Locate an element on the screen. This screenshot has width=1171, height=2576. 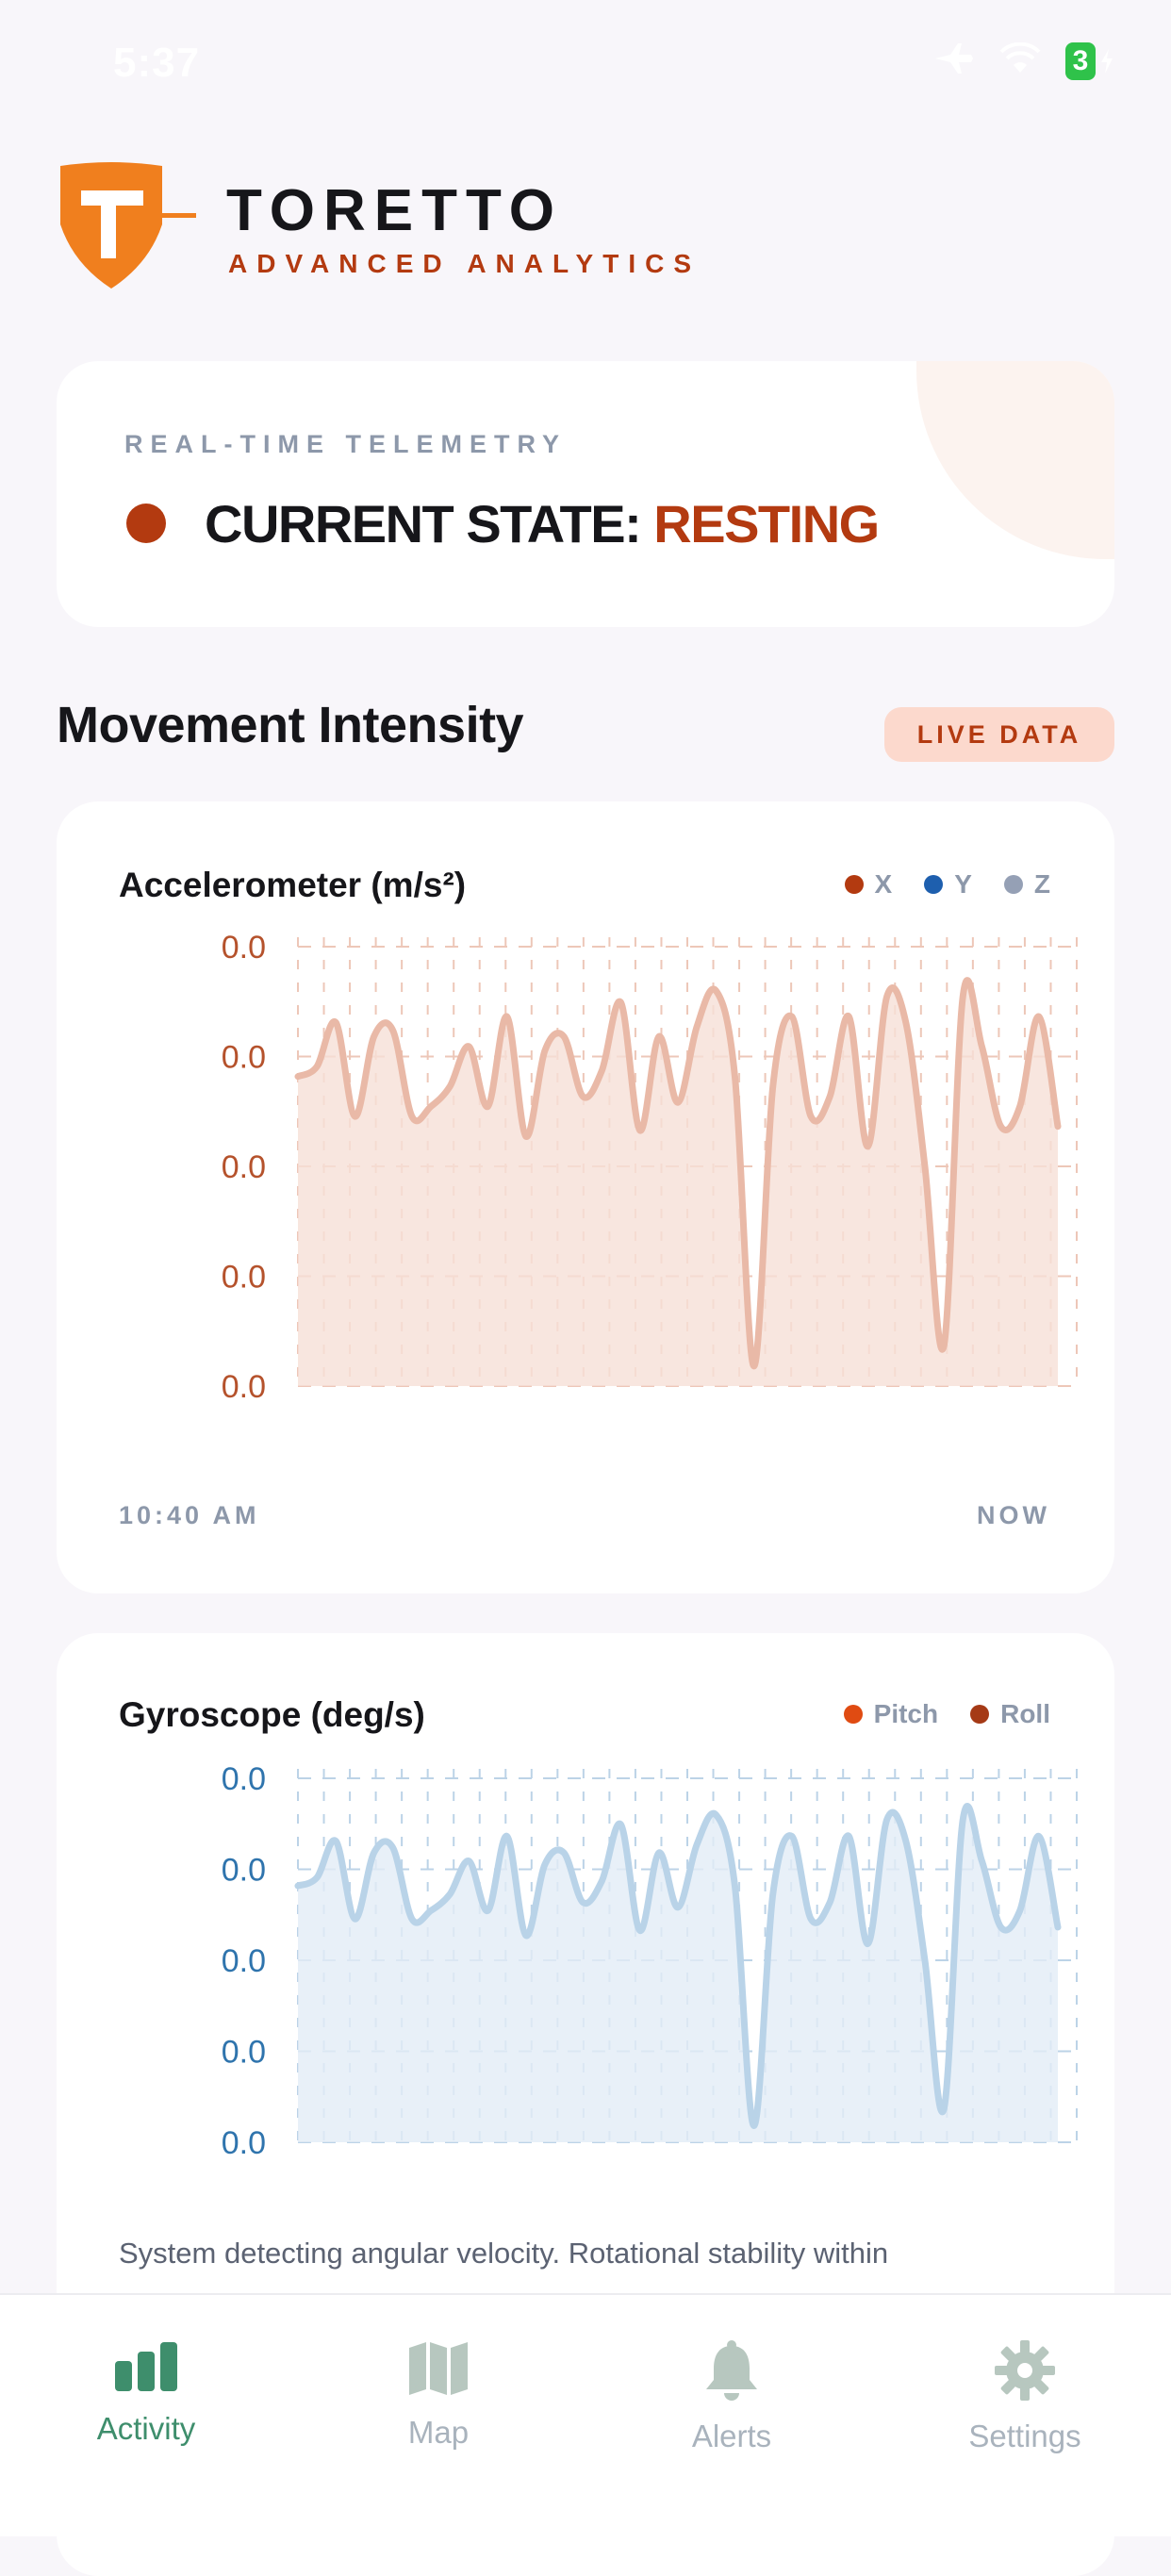
status-icons: 3 is located at coordinates (1023, 60).